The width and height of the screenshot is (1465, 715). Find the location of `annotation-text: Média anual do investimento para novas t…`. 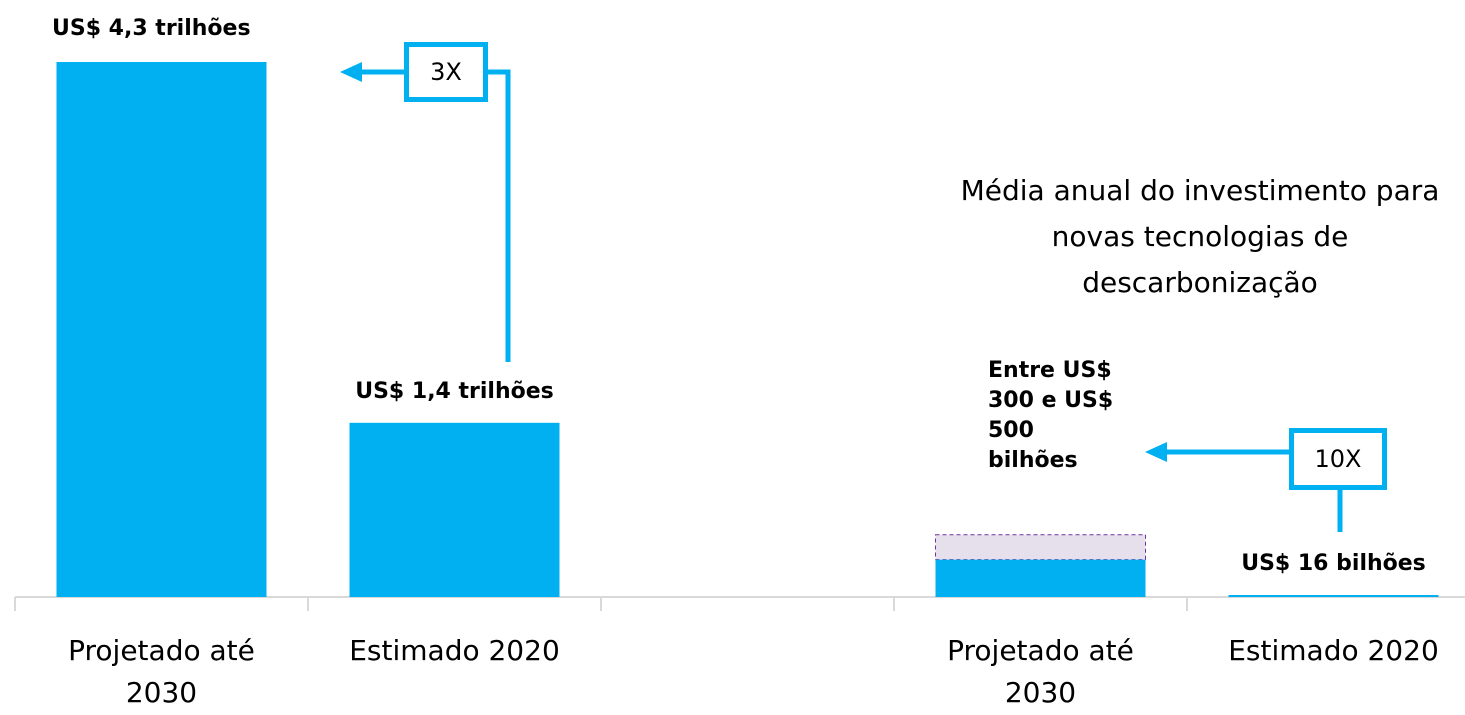

annotation-text: Média anual do investimento para novas t… is located at coordinates (1200, 236).